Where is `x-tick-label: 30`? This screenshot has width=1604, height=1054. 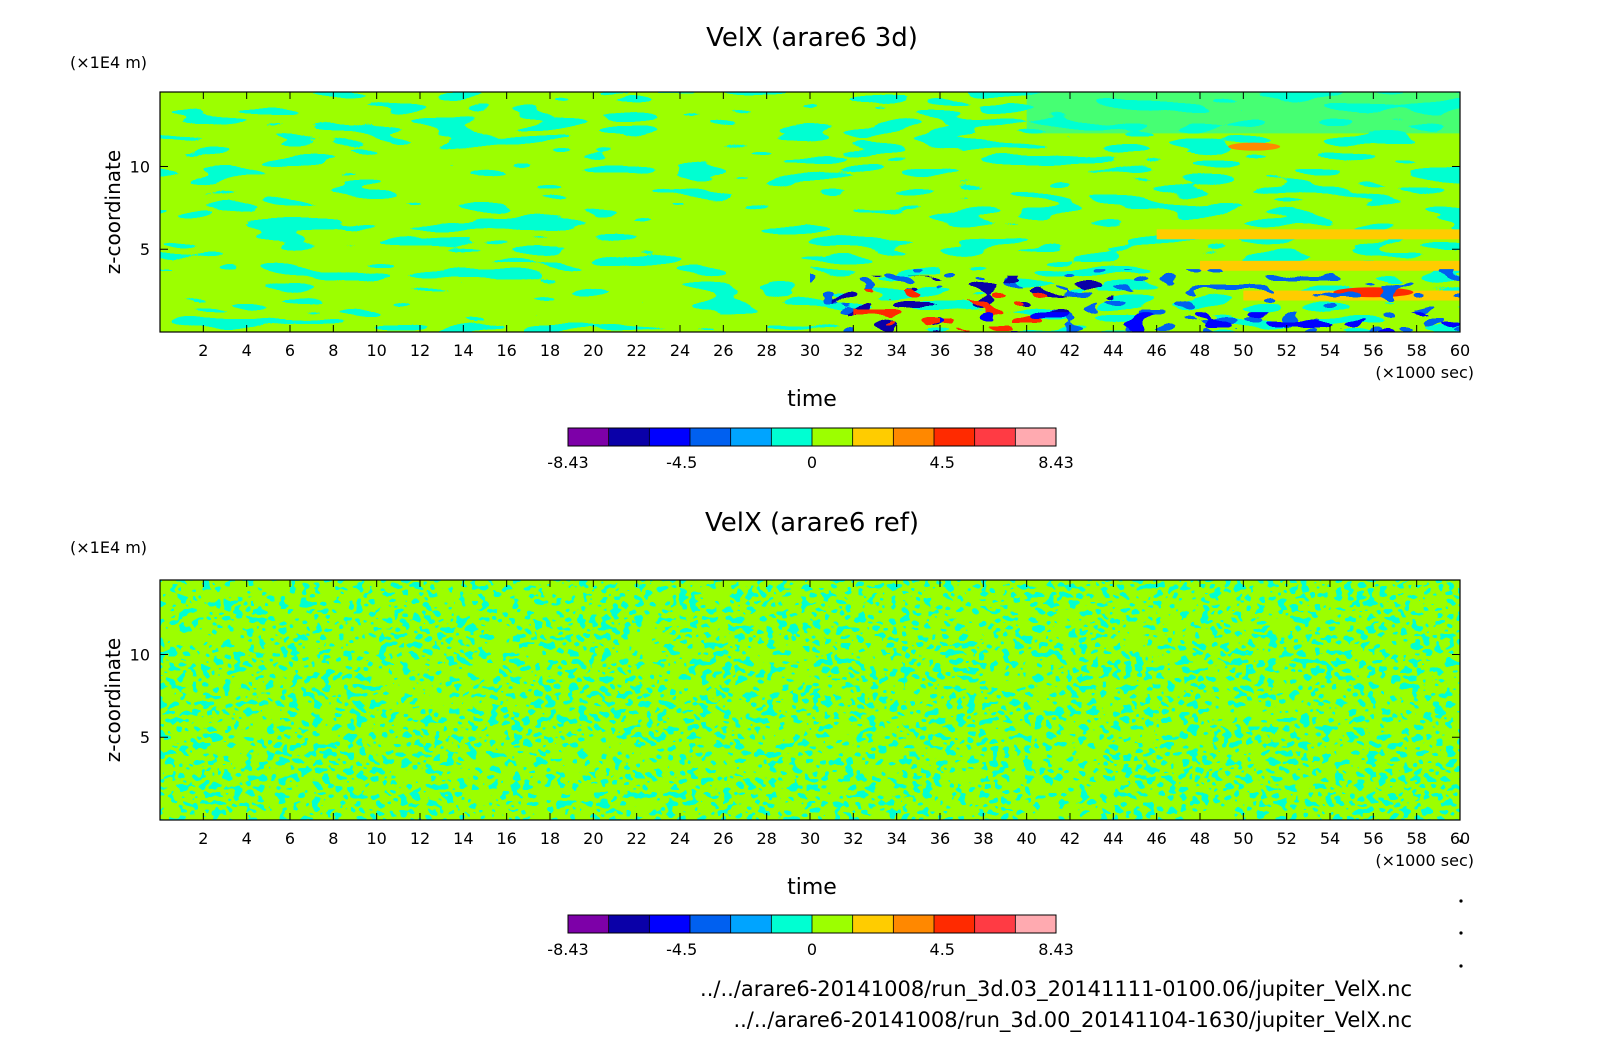 x-tick-label: 30 is located at coordinates (810, 838).